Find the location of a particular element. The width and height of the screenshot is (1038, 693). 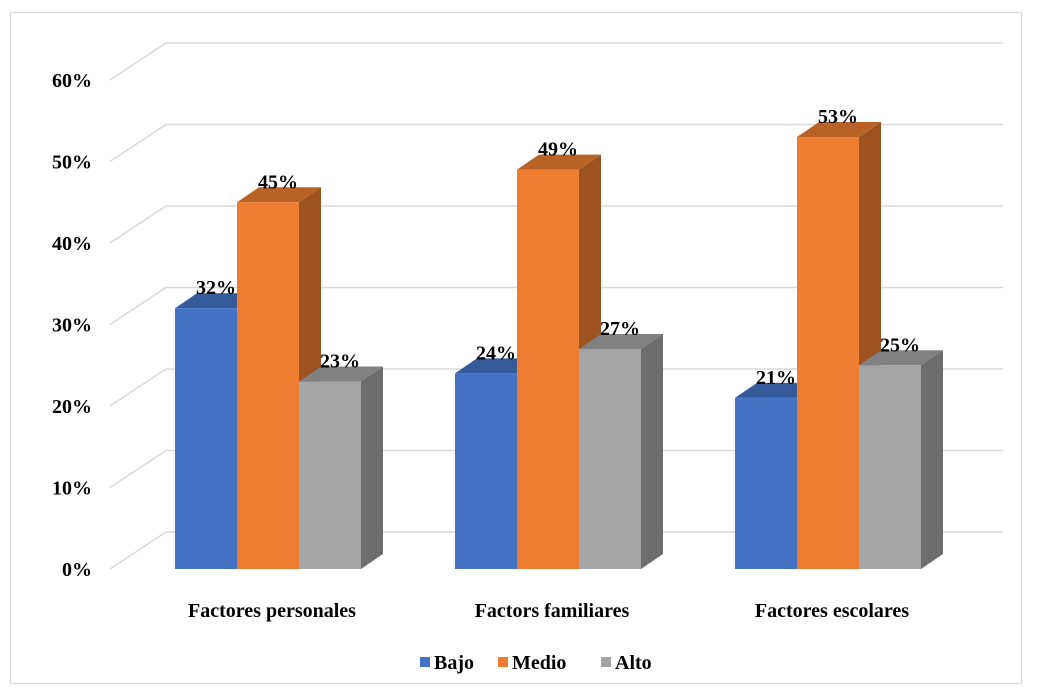

category-label: Factors familiares is located at coordinates (552, 611).